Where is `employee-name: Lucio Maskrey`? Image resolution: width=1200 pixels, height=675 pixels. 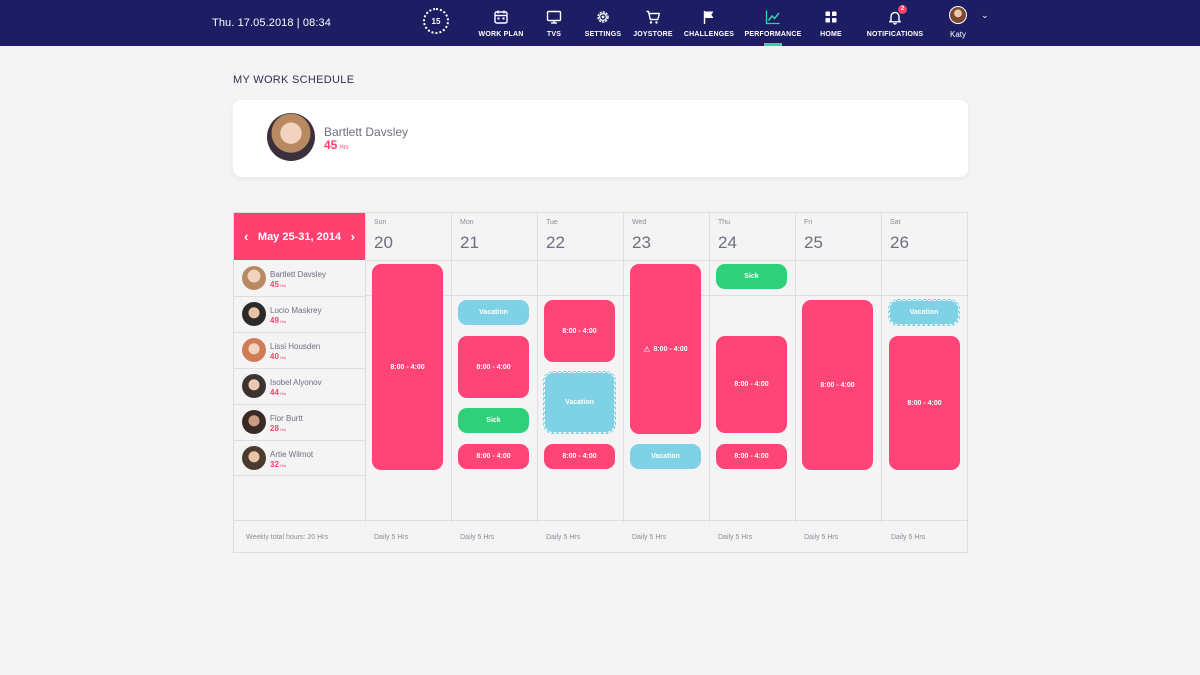 employee-name: Lucio Maskrey is located at coordinates (296, 310).